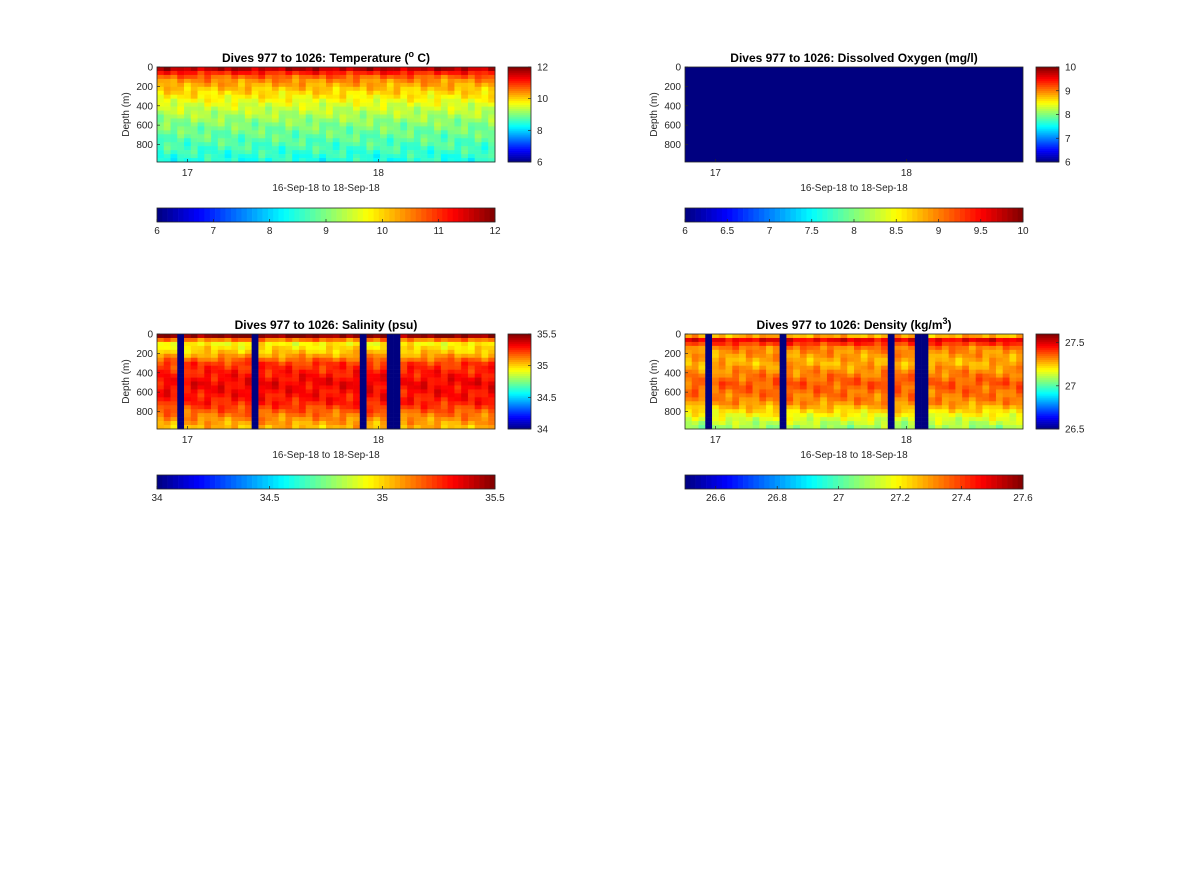 Image resolution: width=1200 pixels, height=889 pixels. What do you see at coordinates (1071, 68) in the screenshot?
I see `colorbar-tick-label: 10` at bounding box center [1071, 68].